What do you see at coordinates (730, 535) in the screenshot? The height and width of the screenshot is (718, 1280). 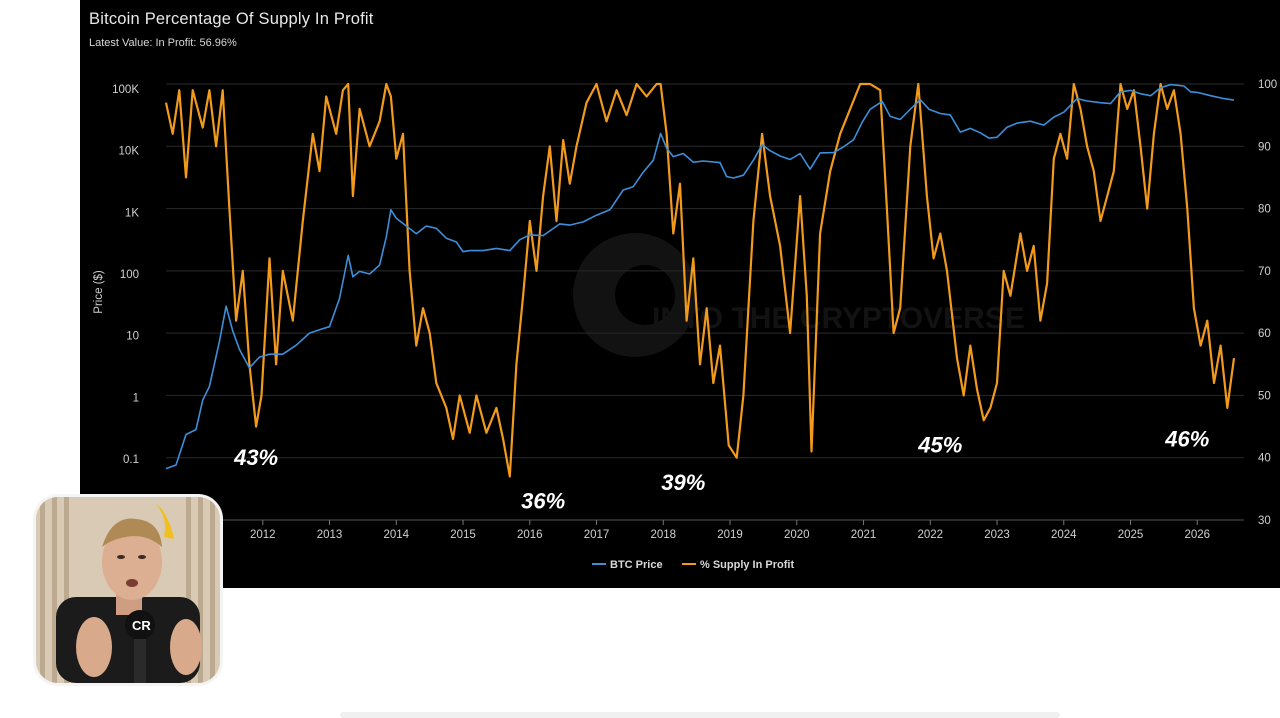 I see `x-tick-label: 2019` at bounding box center [730, 535].